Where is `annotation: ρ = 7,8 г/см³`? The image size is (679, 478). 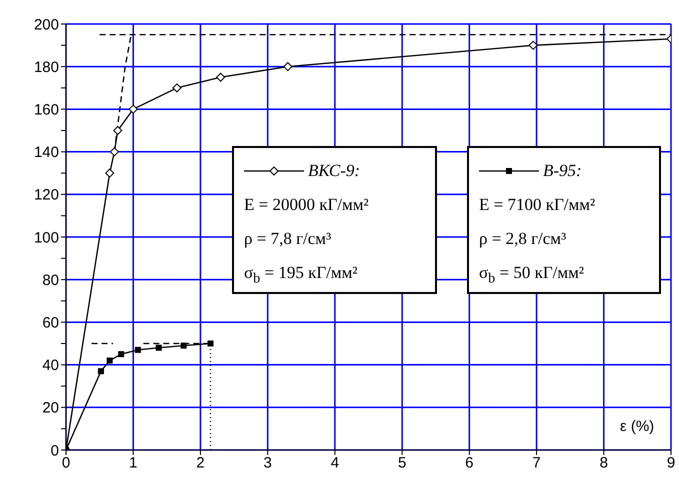
annotation: ρ = 7,8 г/см³ is located at coordinates (288, 239).